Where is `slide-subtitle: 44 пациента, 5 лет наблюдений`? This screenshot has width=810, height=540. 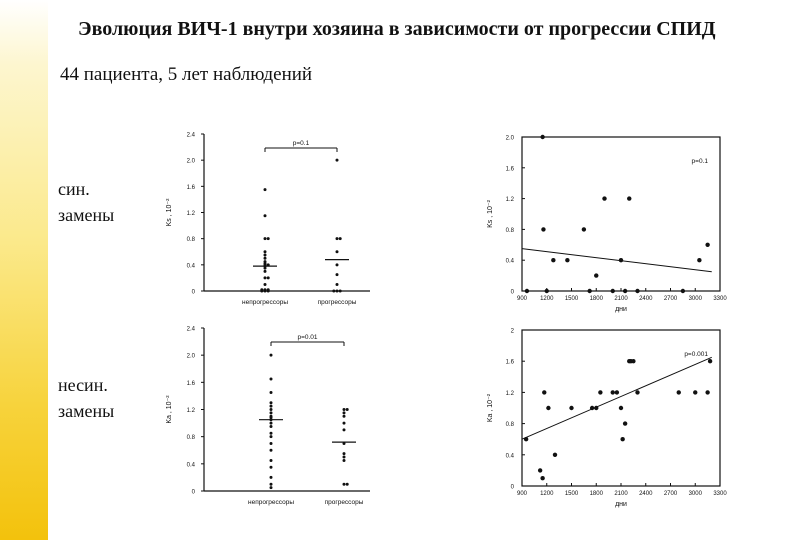 slide-subtitle: 44 пациента, 5 лет наблюдений is located at coordinates (186, 74).